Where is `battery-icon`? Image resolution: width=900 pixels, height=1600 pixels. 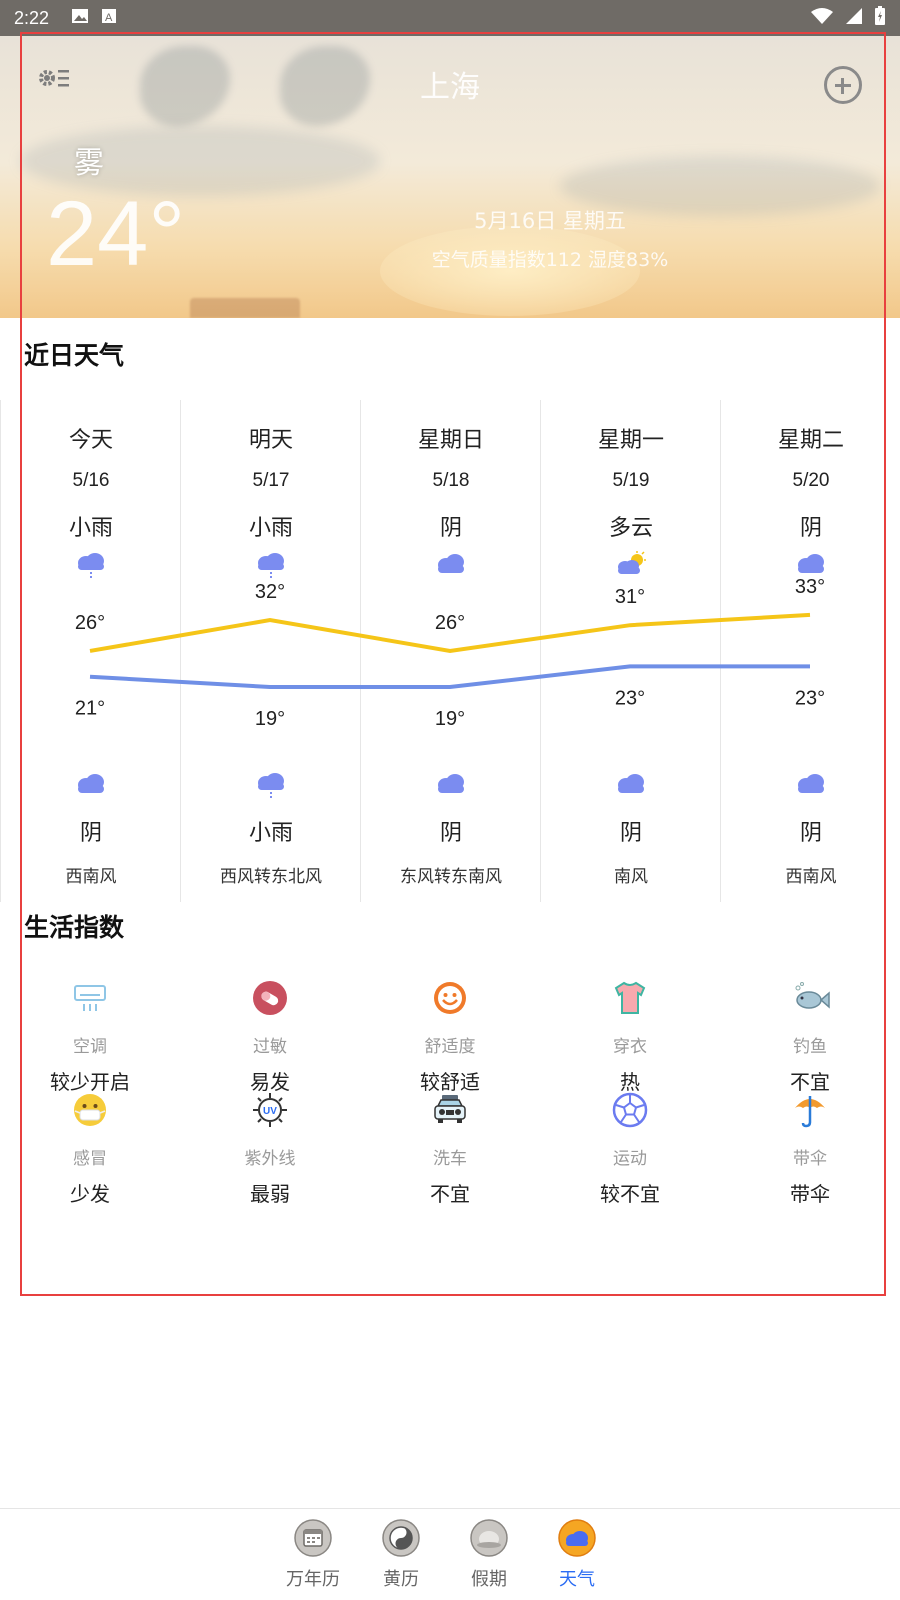
battery-icon is located at coordinates (880, 18).